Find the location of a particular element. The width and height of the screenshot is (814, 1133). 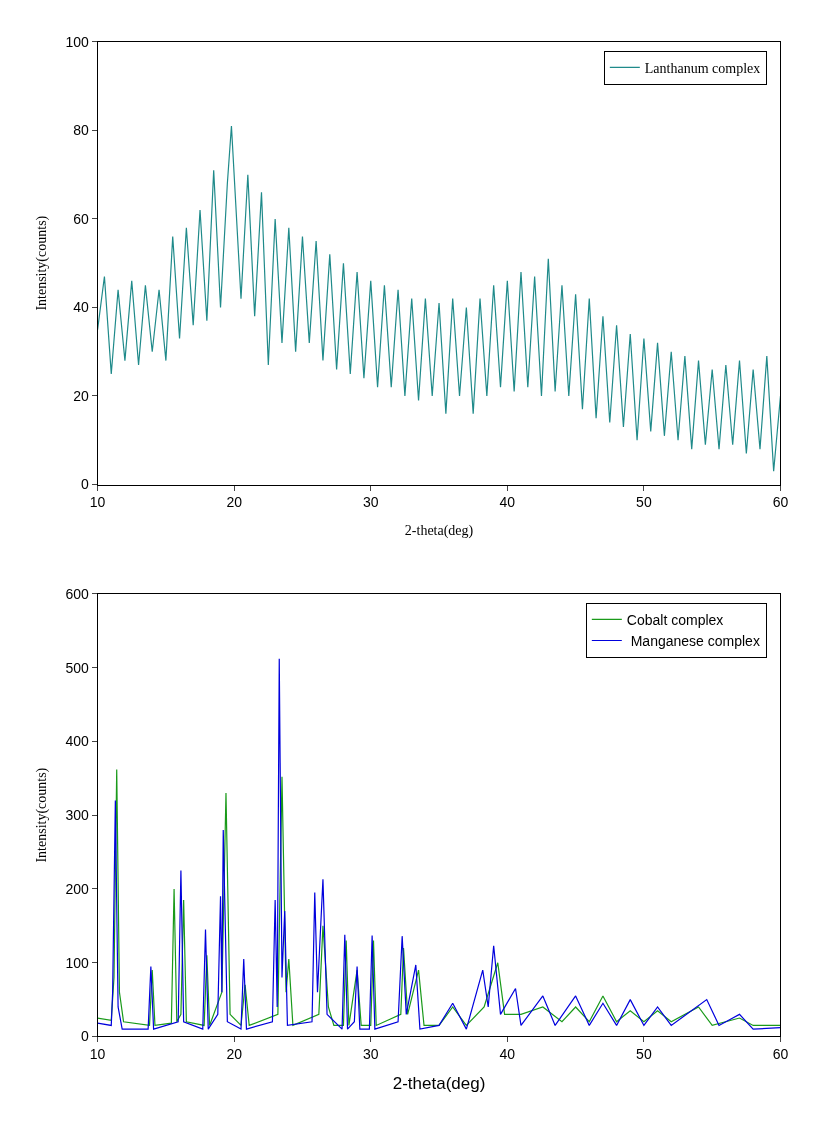

legend-label: Cobalt complex is located at coordinates (675, 619).